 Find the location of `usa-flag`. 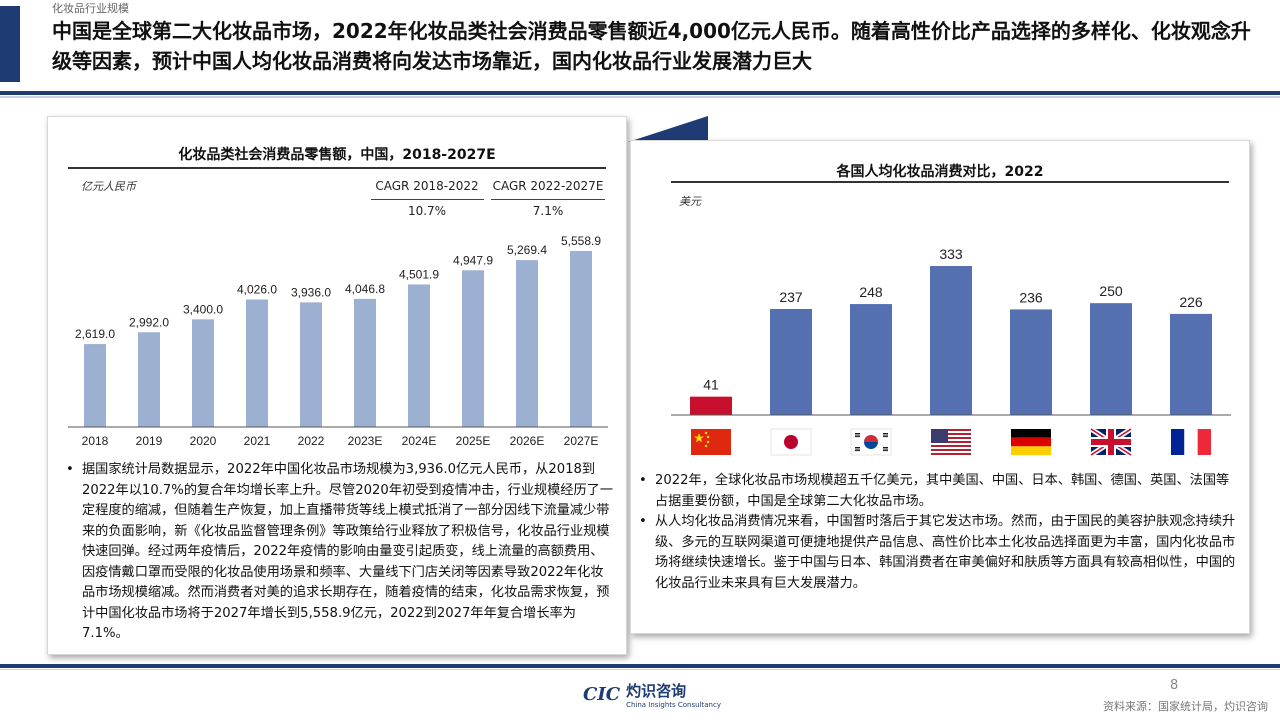

usa-flag is located at coordinates (951, 442).